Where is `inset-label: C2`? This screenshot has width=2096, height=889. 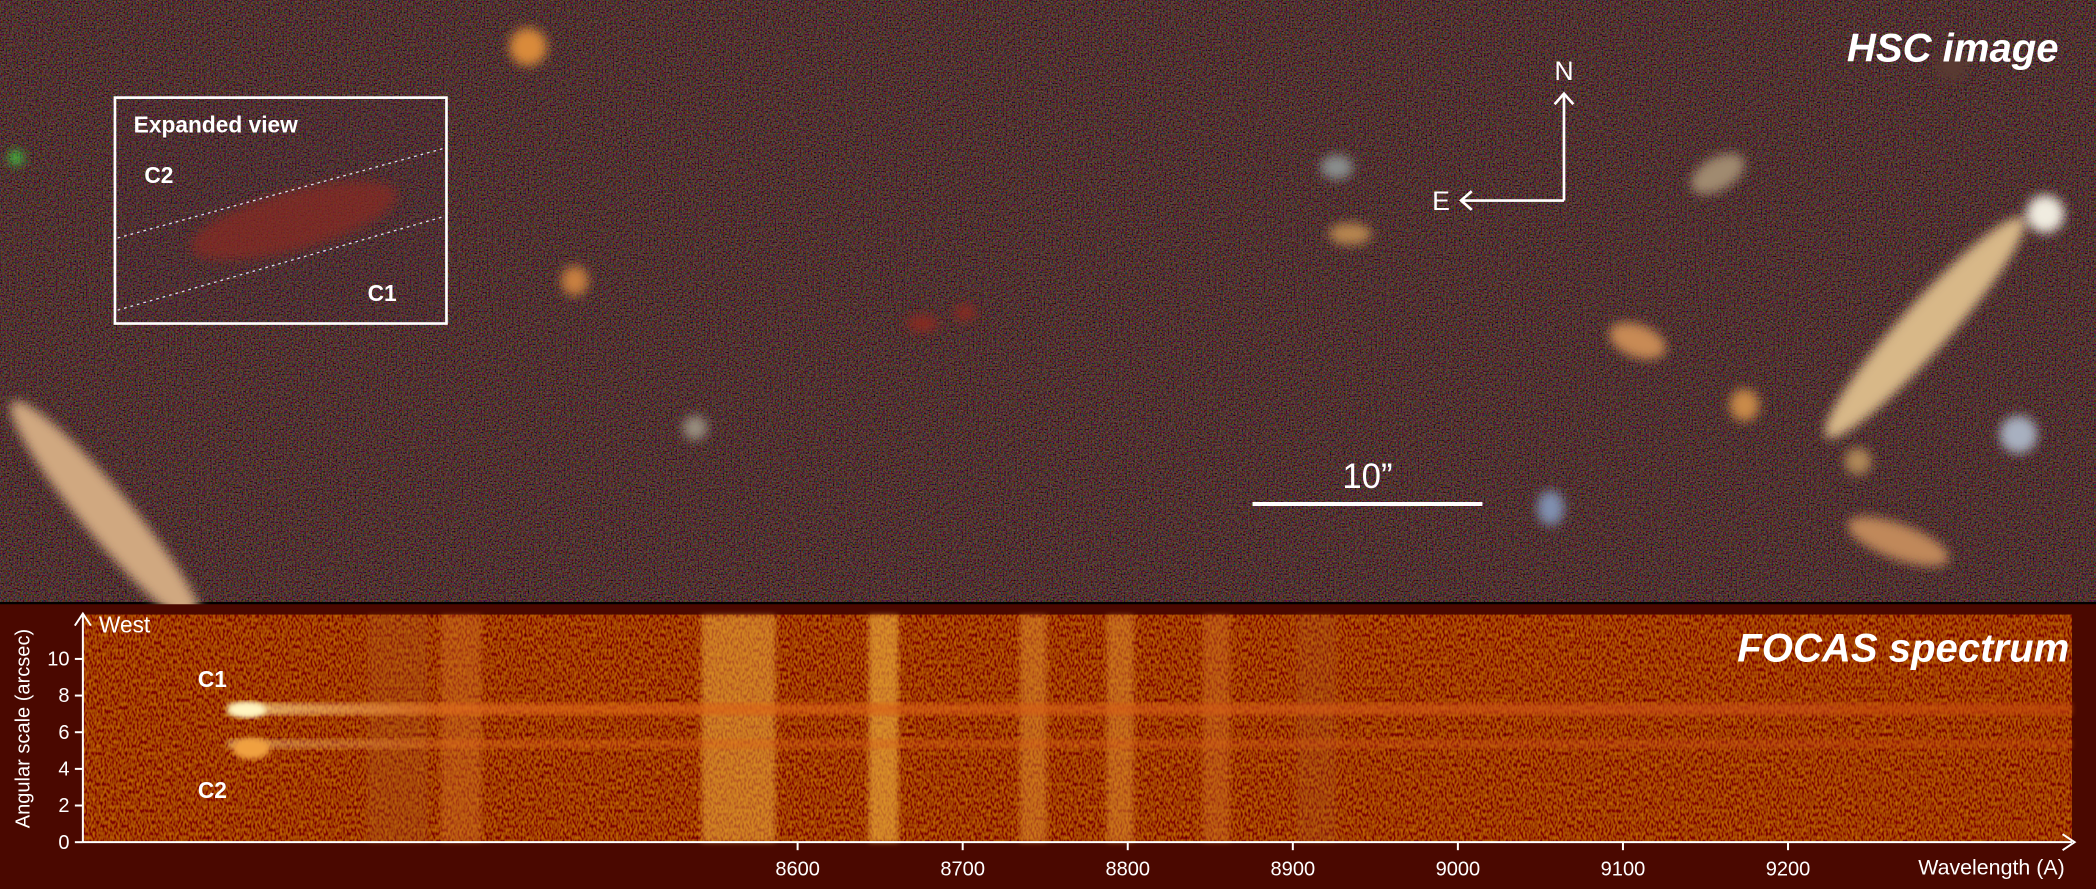 inset-label: C2 is located at coordinates (158, 175).